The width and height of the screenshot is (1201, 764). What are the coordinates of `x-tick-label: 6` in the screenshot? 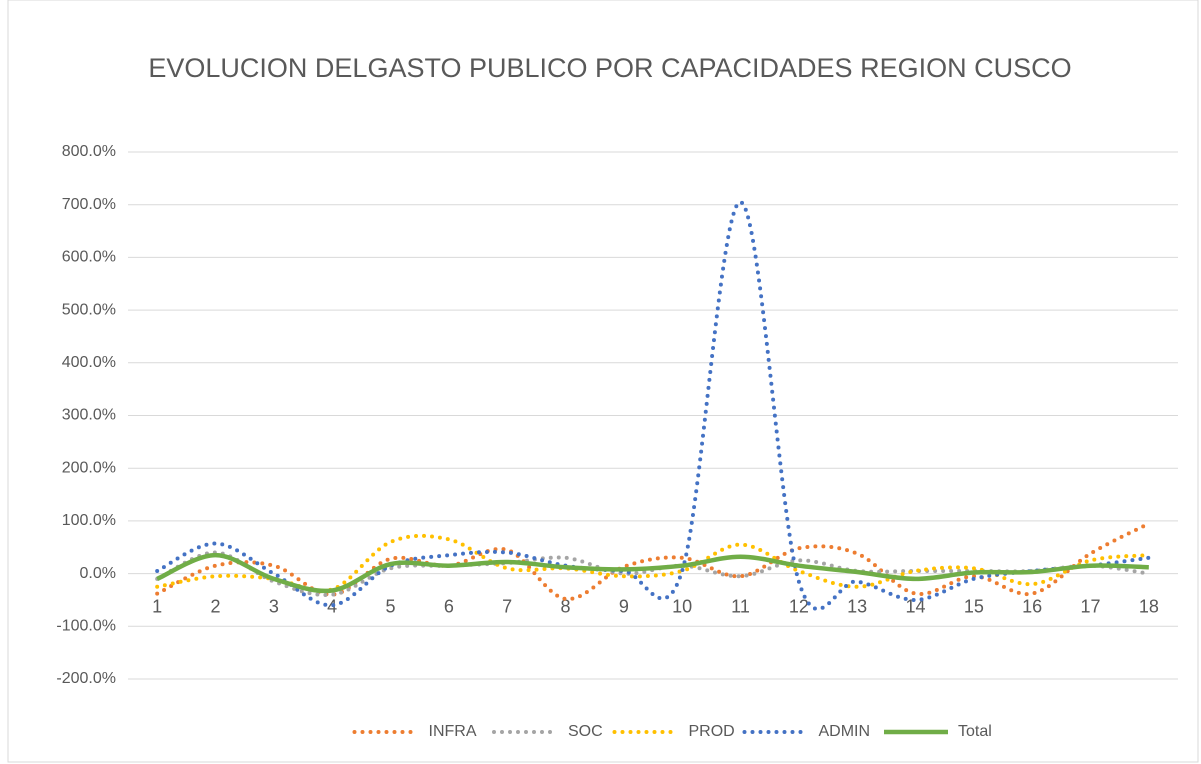 It's located at (449, 606).